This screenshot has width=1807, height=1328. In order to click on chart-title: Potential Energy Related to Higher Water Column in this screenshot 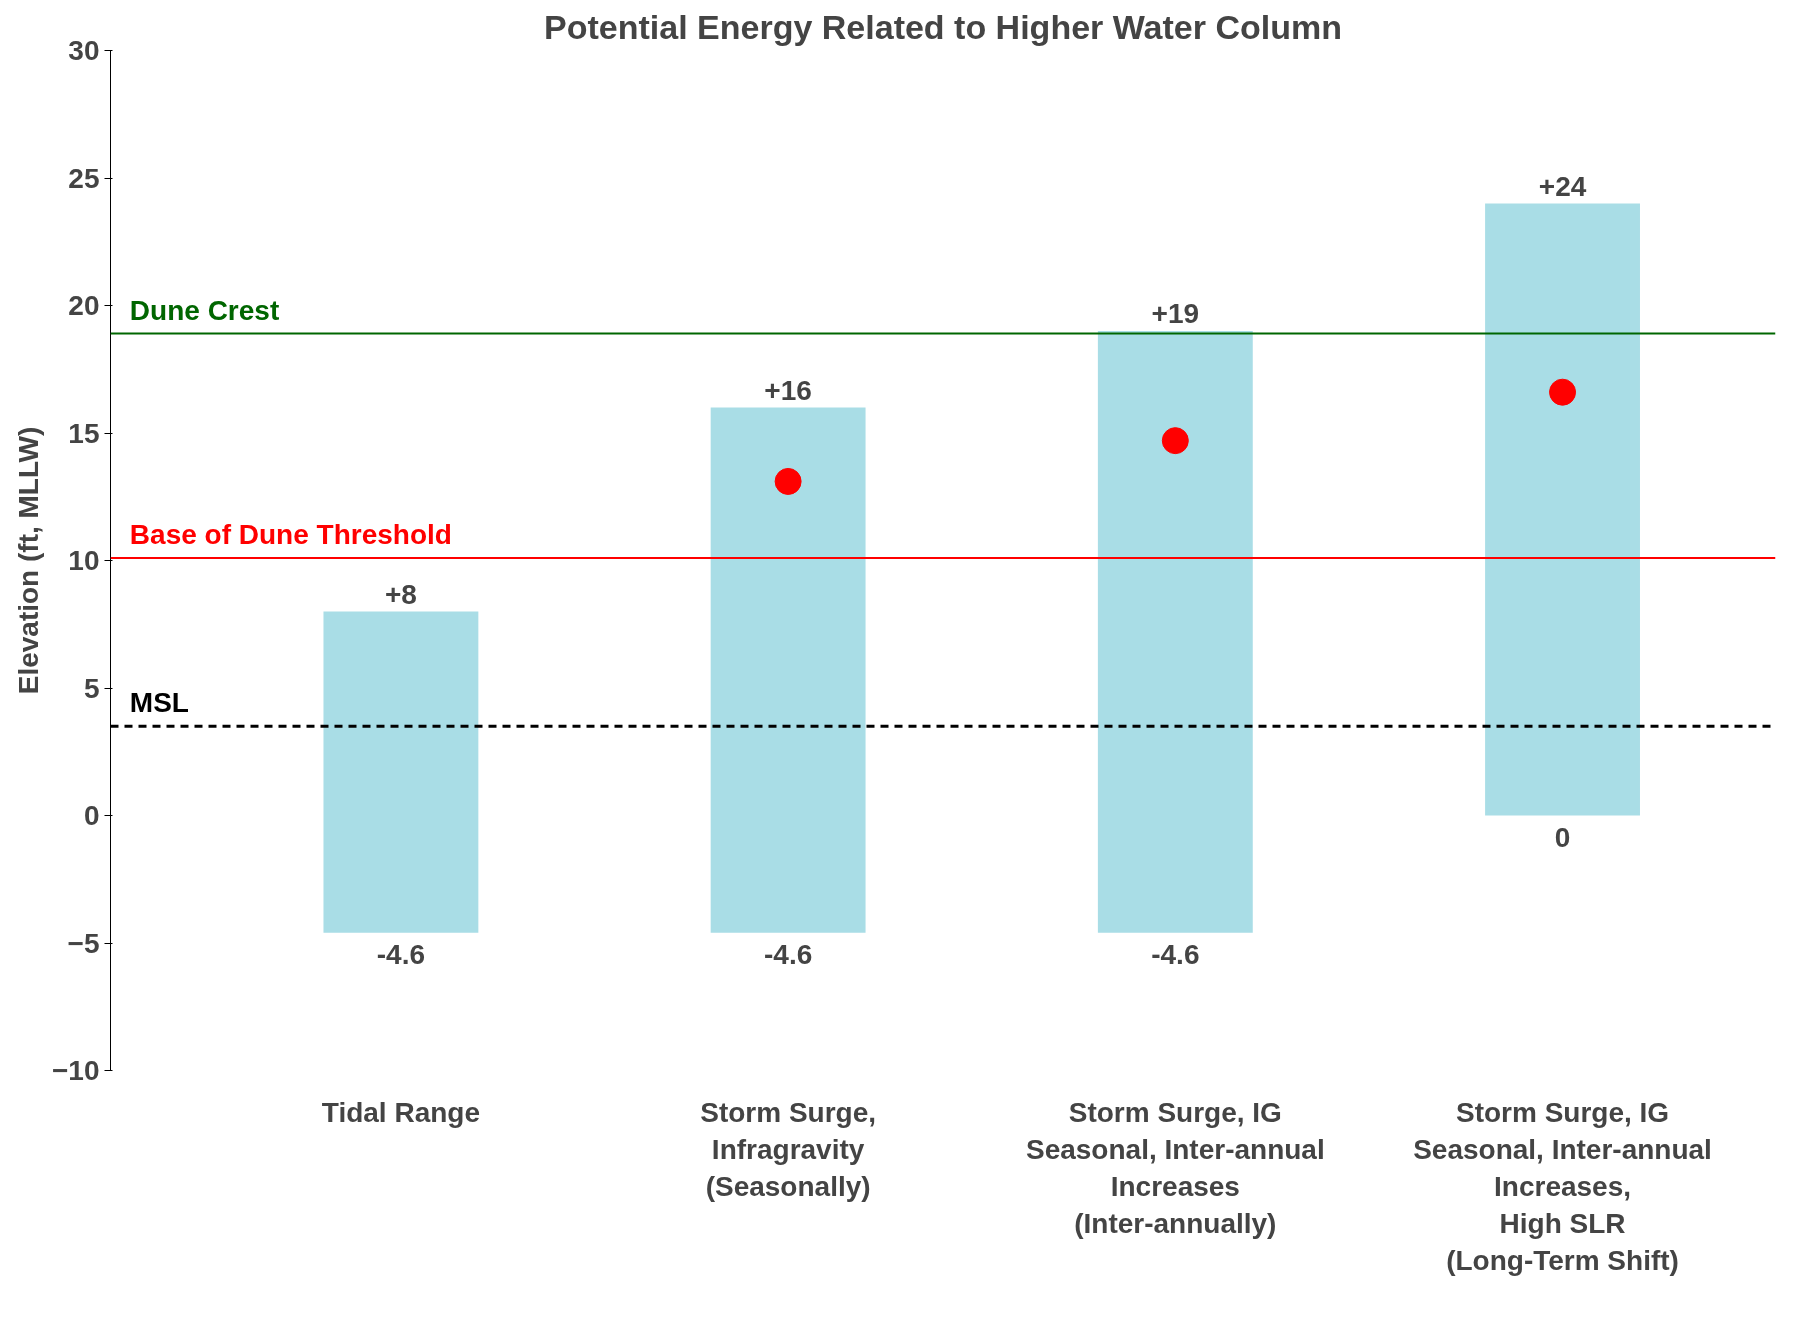, I will do `click(943, 26)`.